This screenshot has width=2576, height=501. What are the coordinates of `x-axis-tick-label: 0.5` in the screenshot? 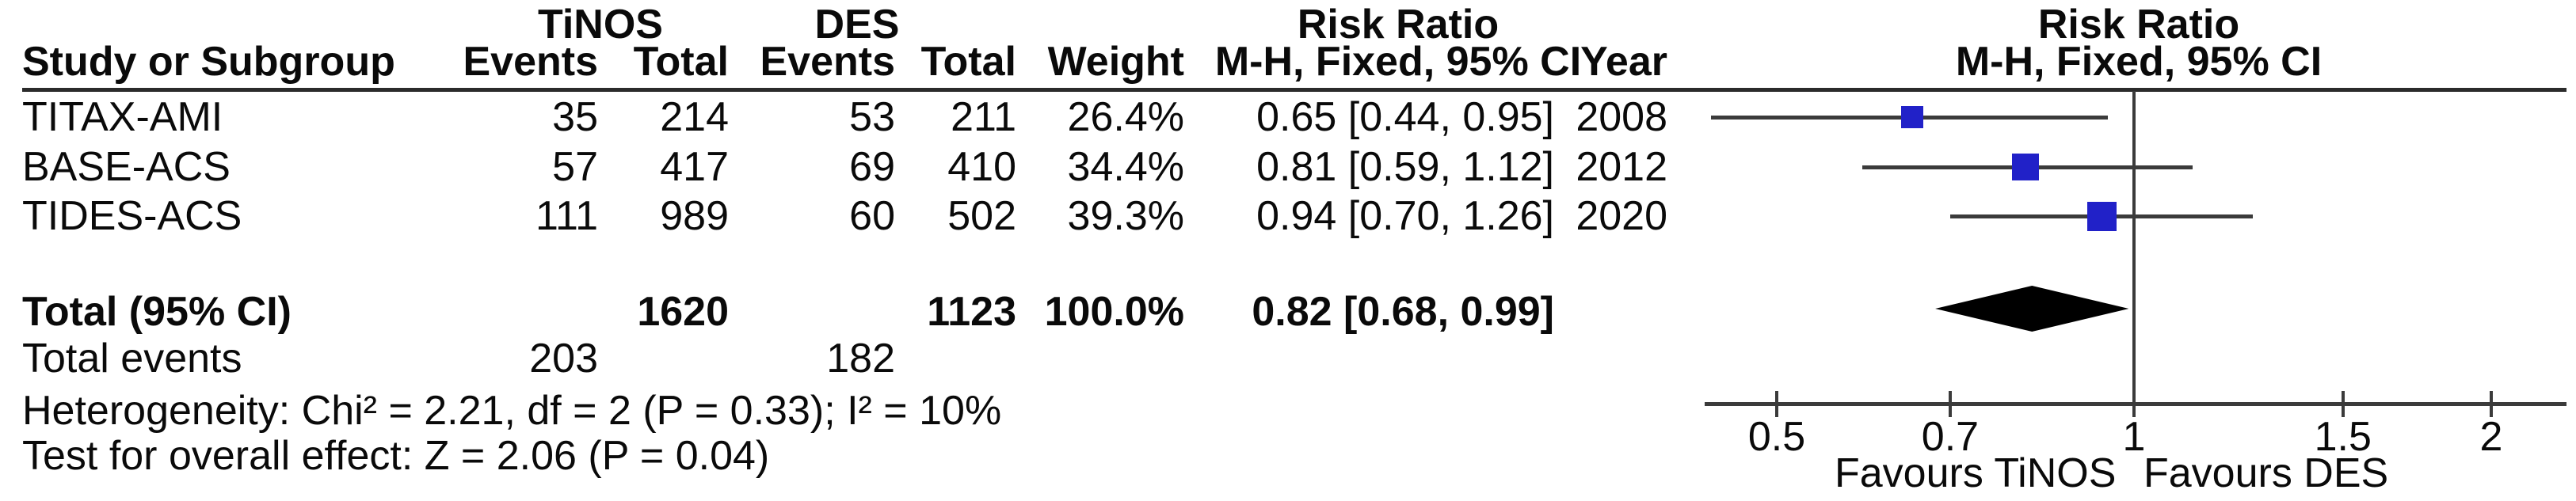 It's located at (1777, 437).